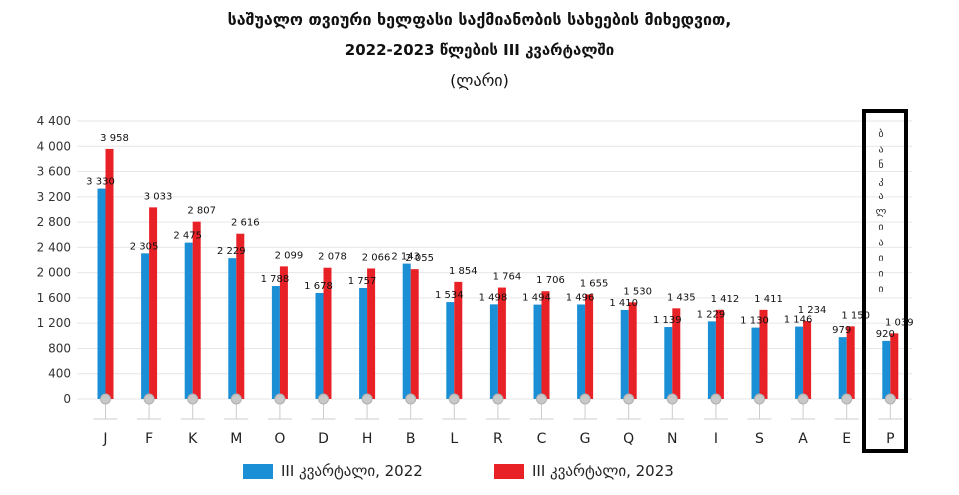  What do you see at coordinates (594, 283) in the screenshot?
I see `data-label-2023: 1 655` at bounding box center [594, 283].